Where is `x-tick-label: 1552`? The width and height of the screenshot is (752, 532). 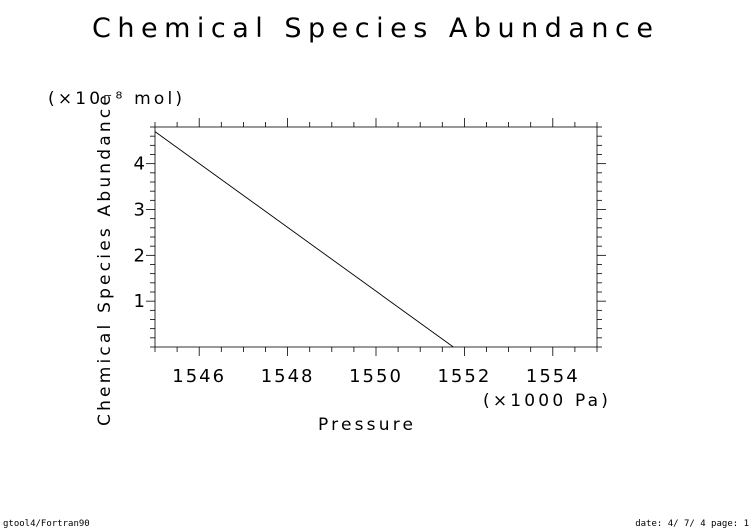 x-tick-label: 1552 is located at coordinates (464, 376).